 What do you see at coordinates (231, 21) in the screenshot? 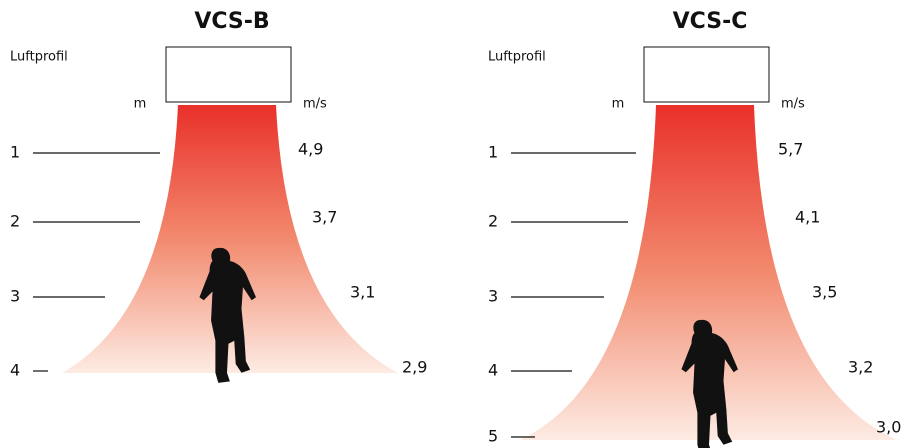
I see `panel-title: VCS-B` at bounding box center [231, 21].